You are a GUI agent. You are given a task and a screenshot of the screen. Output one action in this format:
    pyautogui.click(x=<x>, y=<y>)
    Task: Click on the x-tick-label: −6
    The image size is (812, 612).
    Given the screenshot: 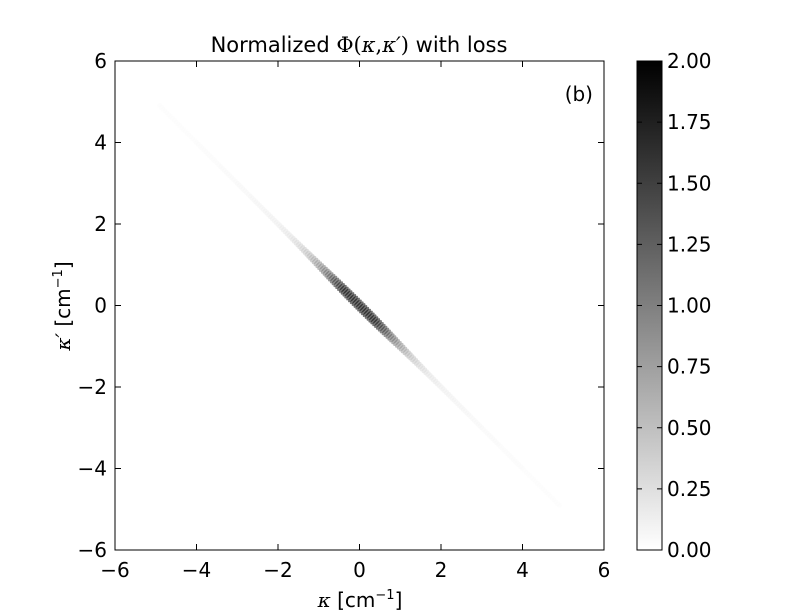 What is the action you would take?
    pyautogui.click(x=114, y=570)
    